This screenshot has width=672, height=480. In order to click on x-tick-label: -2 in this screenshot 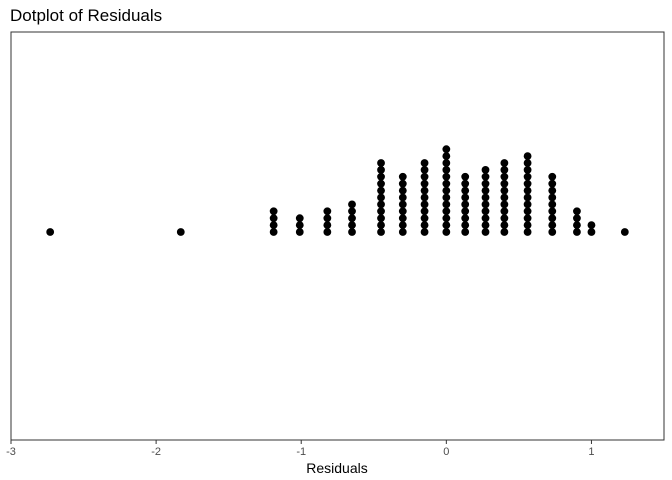, I will do `click(156, 452)`.